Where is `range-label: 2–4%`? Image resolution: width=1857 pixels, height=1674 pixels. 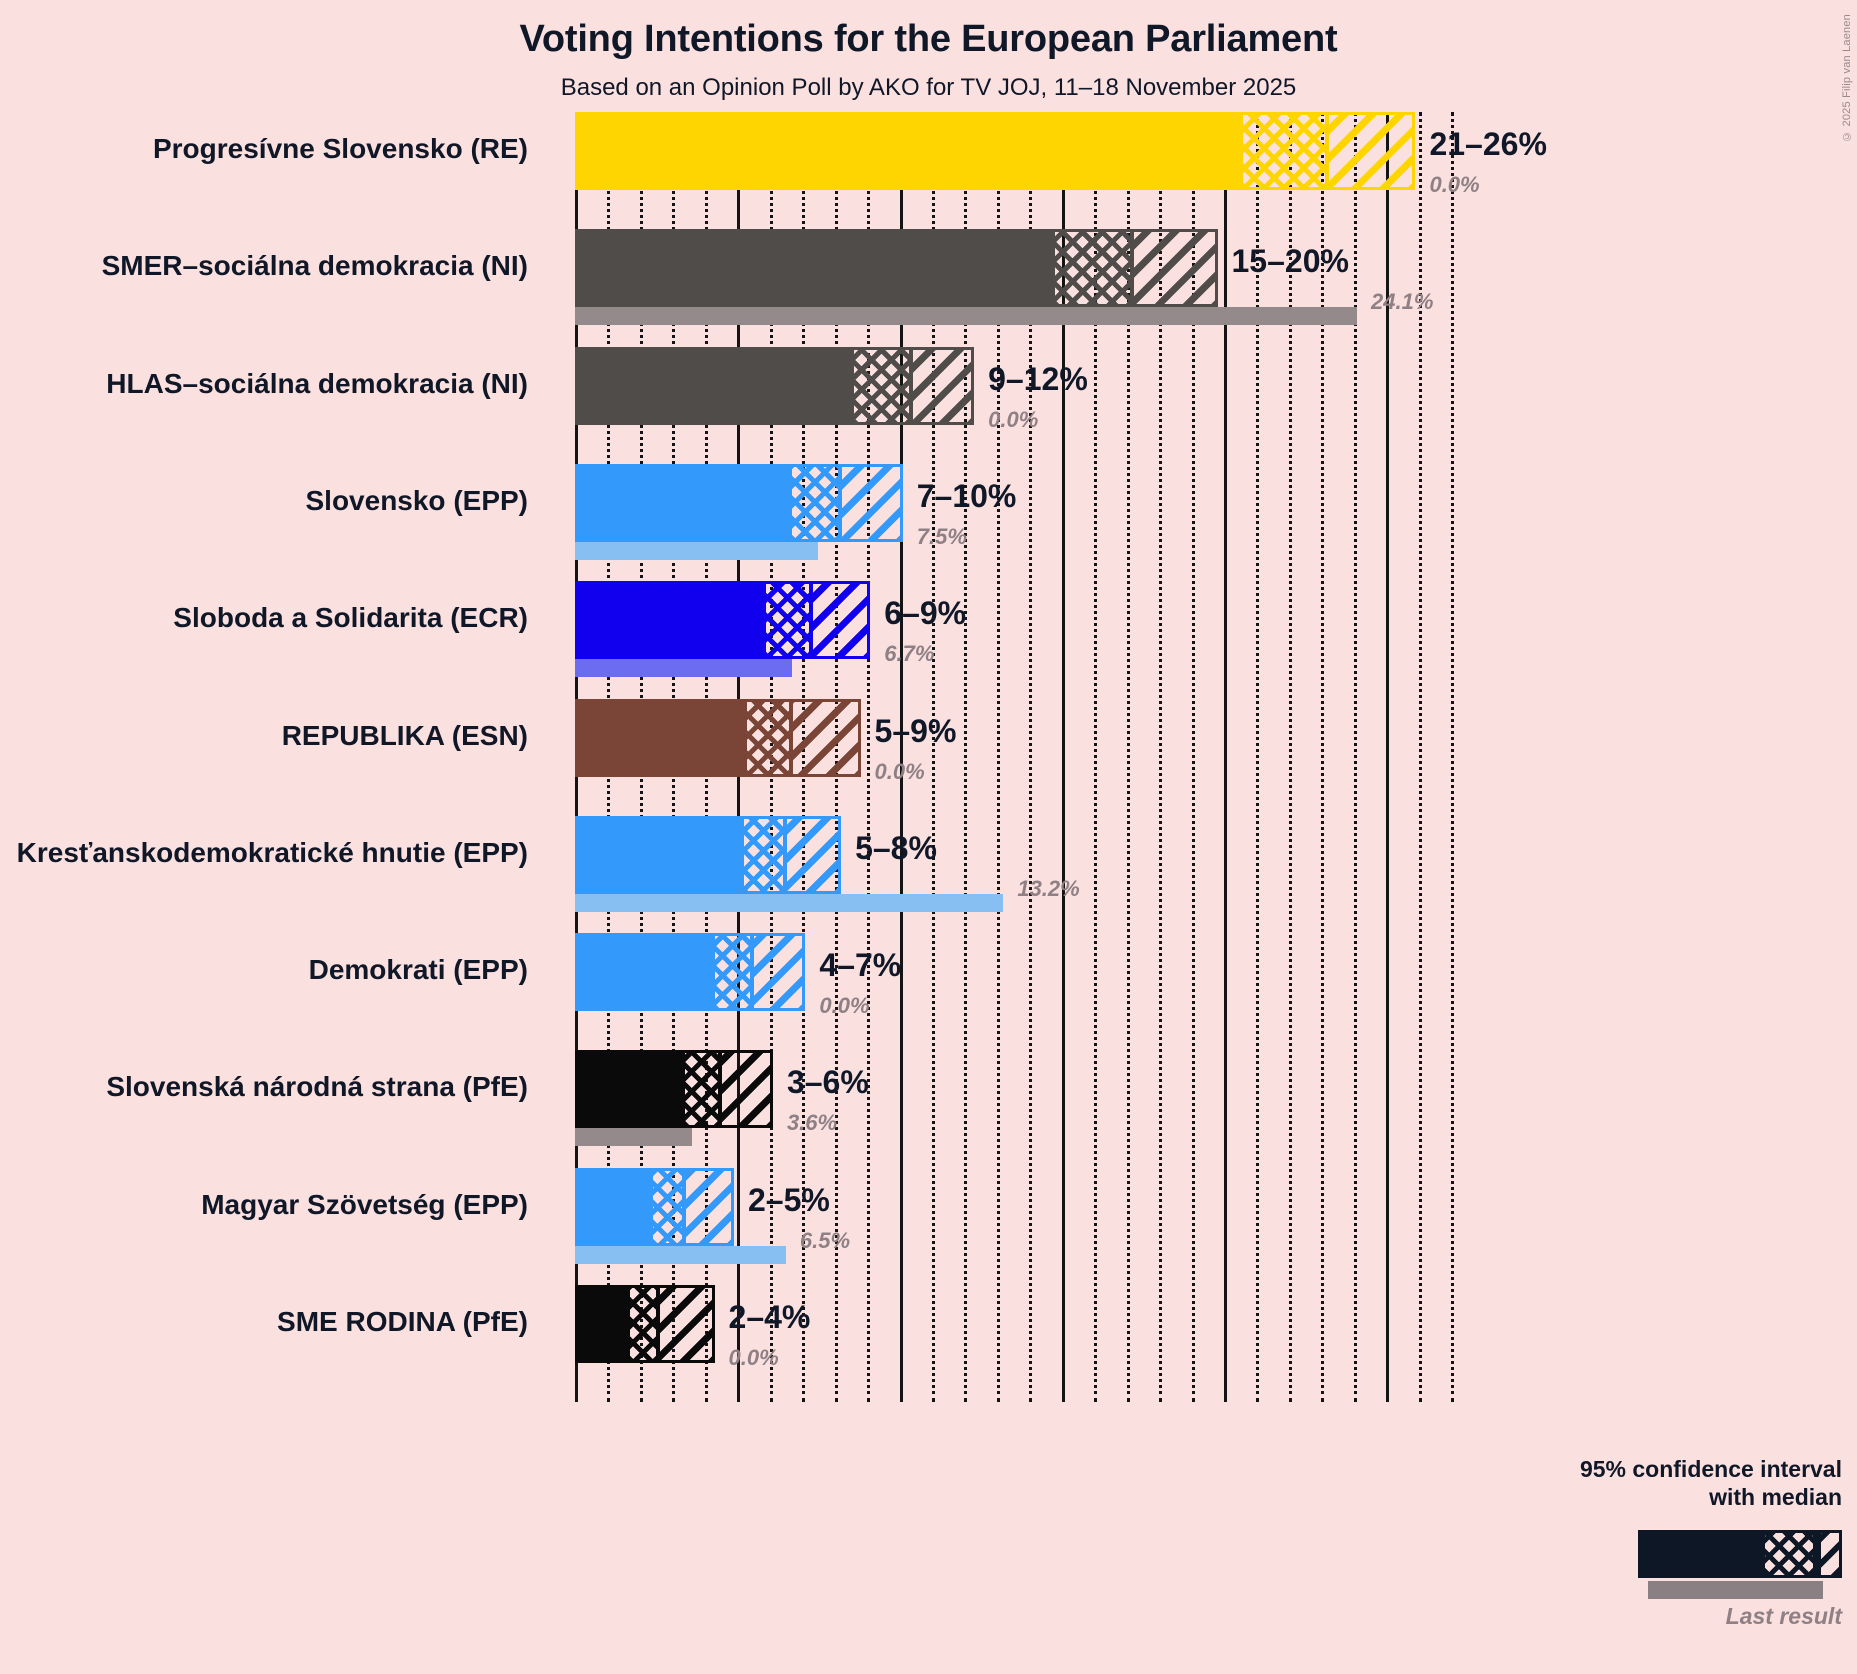 range-label: 2–4% is located at coordinates (769, 1317).